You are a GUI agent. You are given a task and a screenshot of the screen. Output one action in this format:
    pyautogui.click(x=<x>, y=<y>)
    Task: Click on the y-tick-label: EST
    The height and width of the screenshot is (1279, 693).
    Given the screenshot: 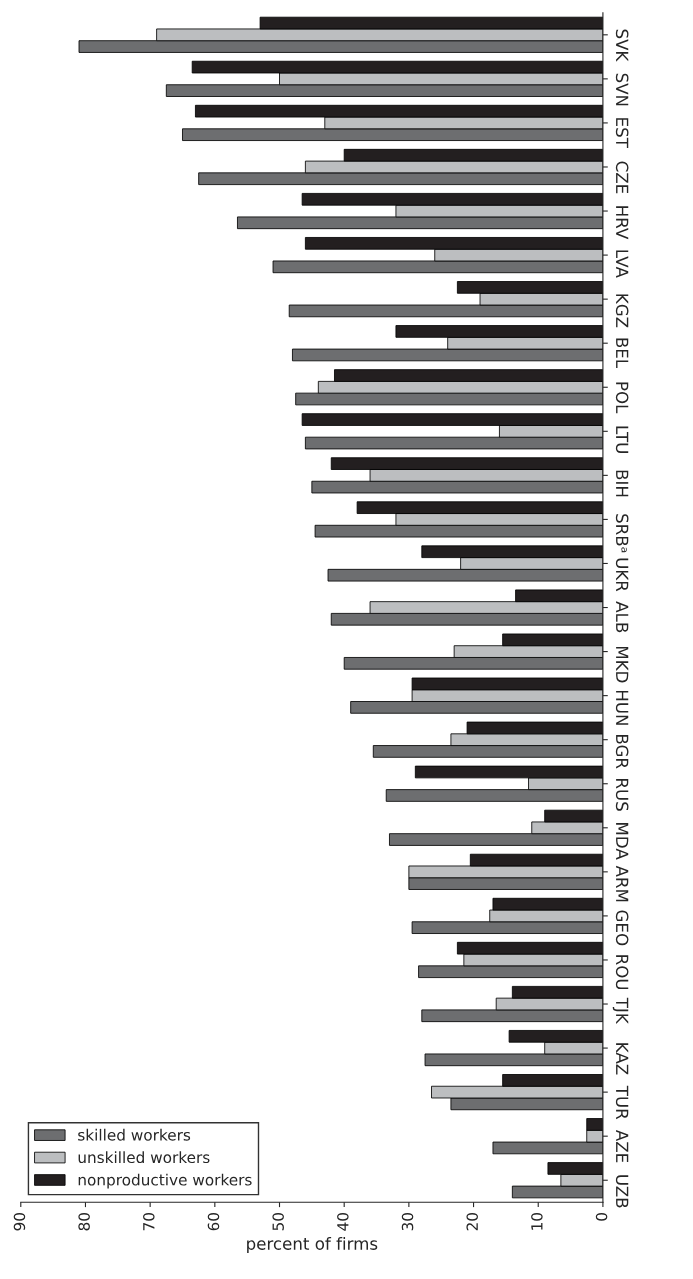 What is the action you would take?
    pyautogui.click(x=622, y=133)
    